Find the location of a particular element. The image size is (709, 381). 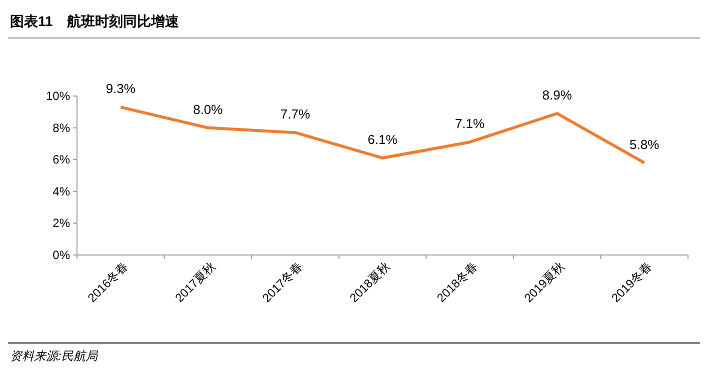

chart-title: 图表11 航班时刻同比增速 is located at coordinates (95, 21).